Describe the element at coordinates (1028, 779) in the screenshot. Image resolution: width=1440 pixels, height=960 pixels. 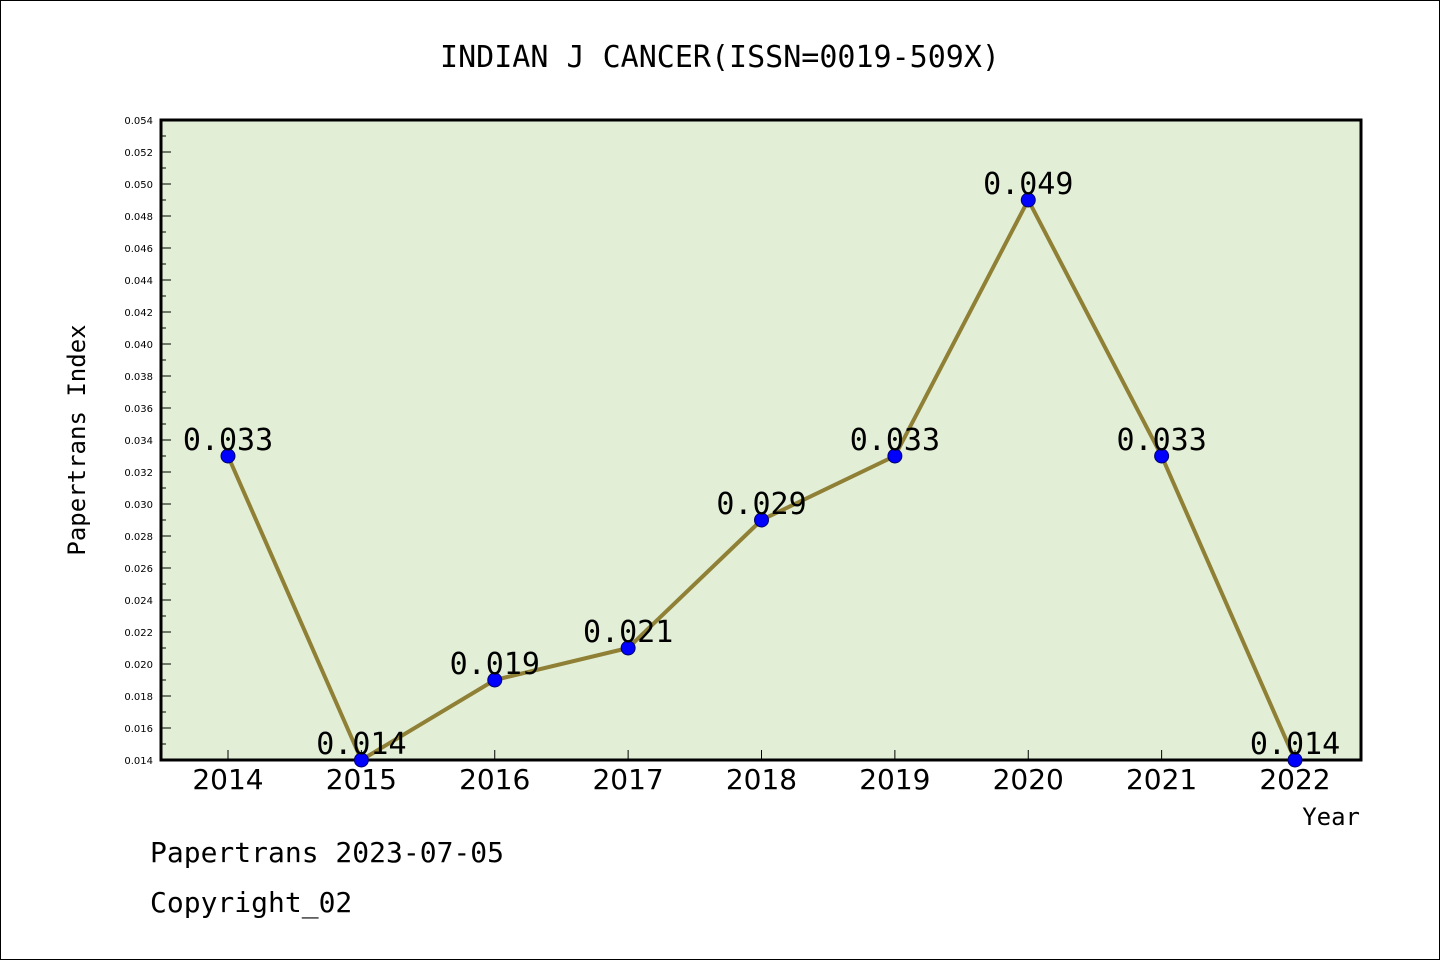
I see `x-tick-label: 2020` at that location.